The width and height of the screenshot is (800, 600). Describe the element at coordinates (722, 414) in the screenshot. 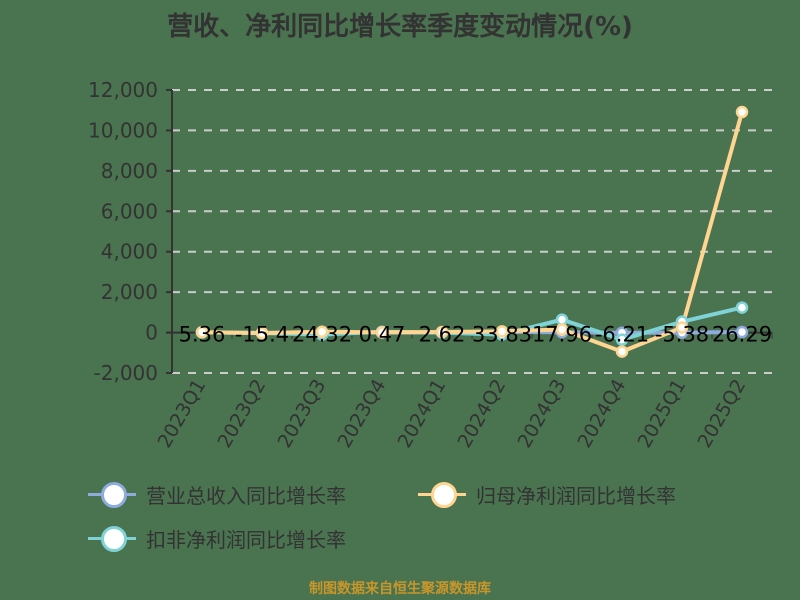

I see `x-tick-label: 2025Q2` at that location.